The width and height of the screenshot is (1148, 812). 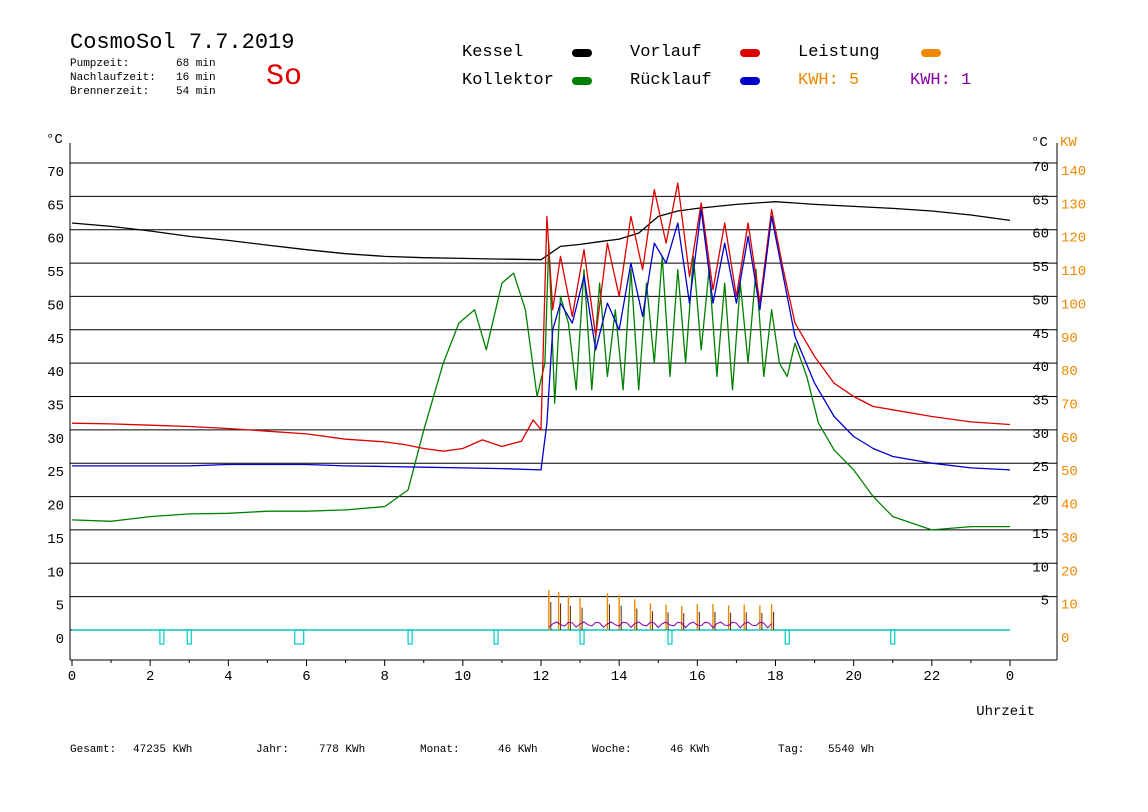 What do you see at coordinates (55, 173) in the screenshot?
I see `y-tick-left: 70` at bounding box center [55, 173].